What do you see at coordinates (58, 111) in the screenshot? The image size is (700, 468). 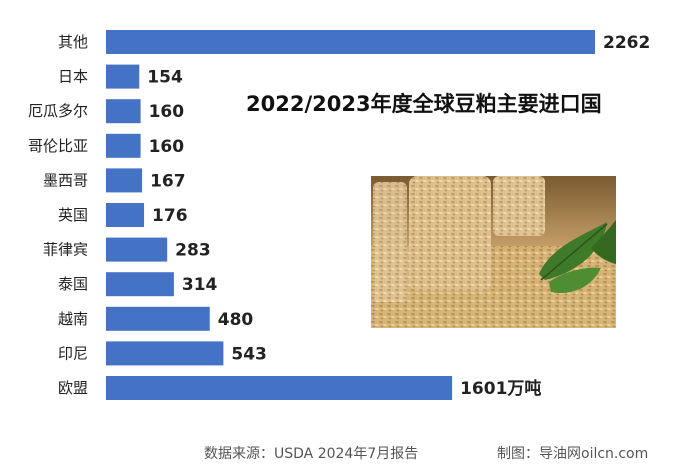 I see `category-label: 厄瓜多尔` at bounding box center [58, 111].